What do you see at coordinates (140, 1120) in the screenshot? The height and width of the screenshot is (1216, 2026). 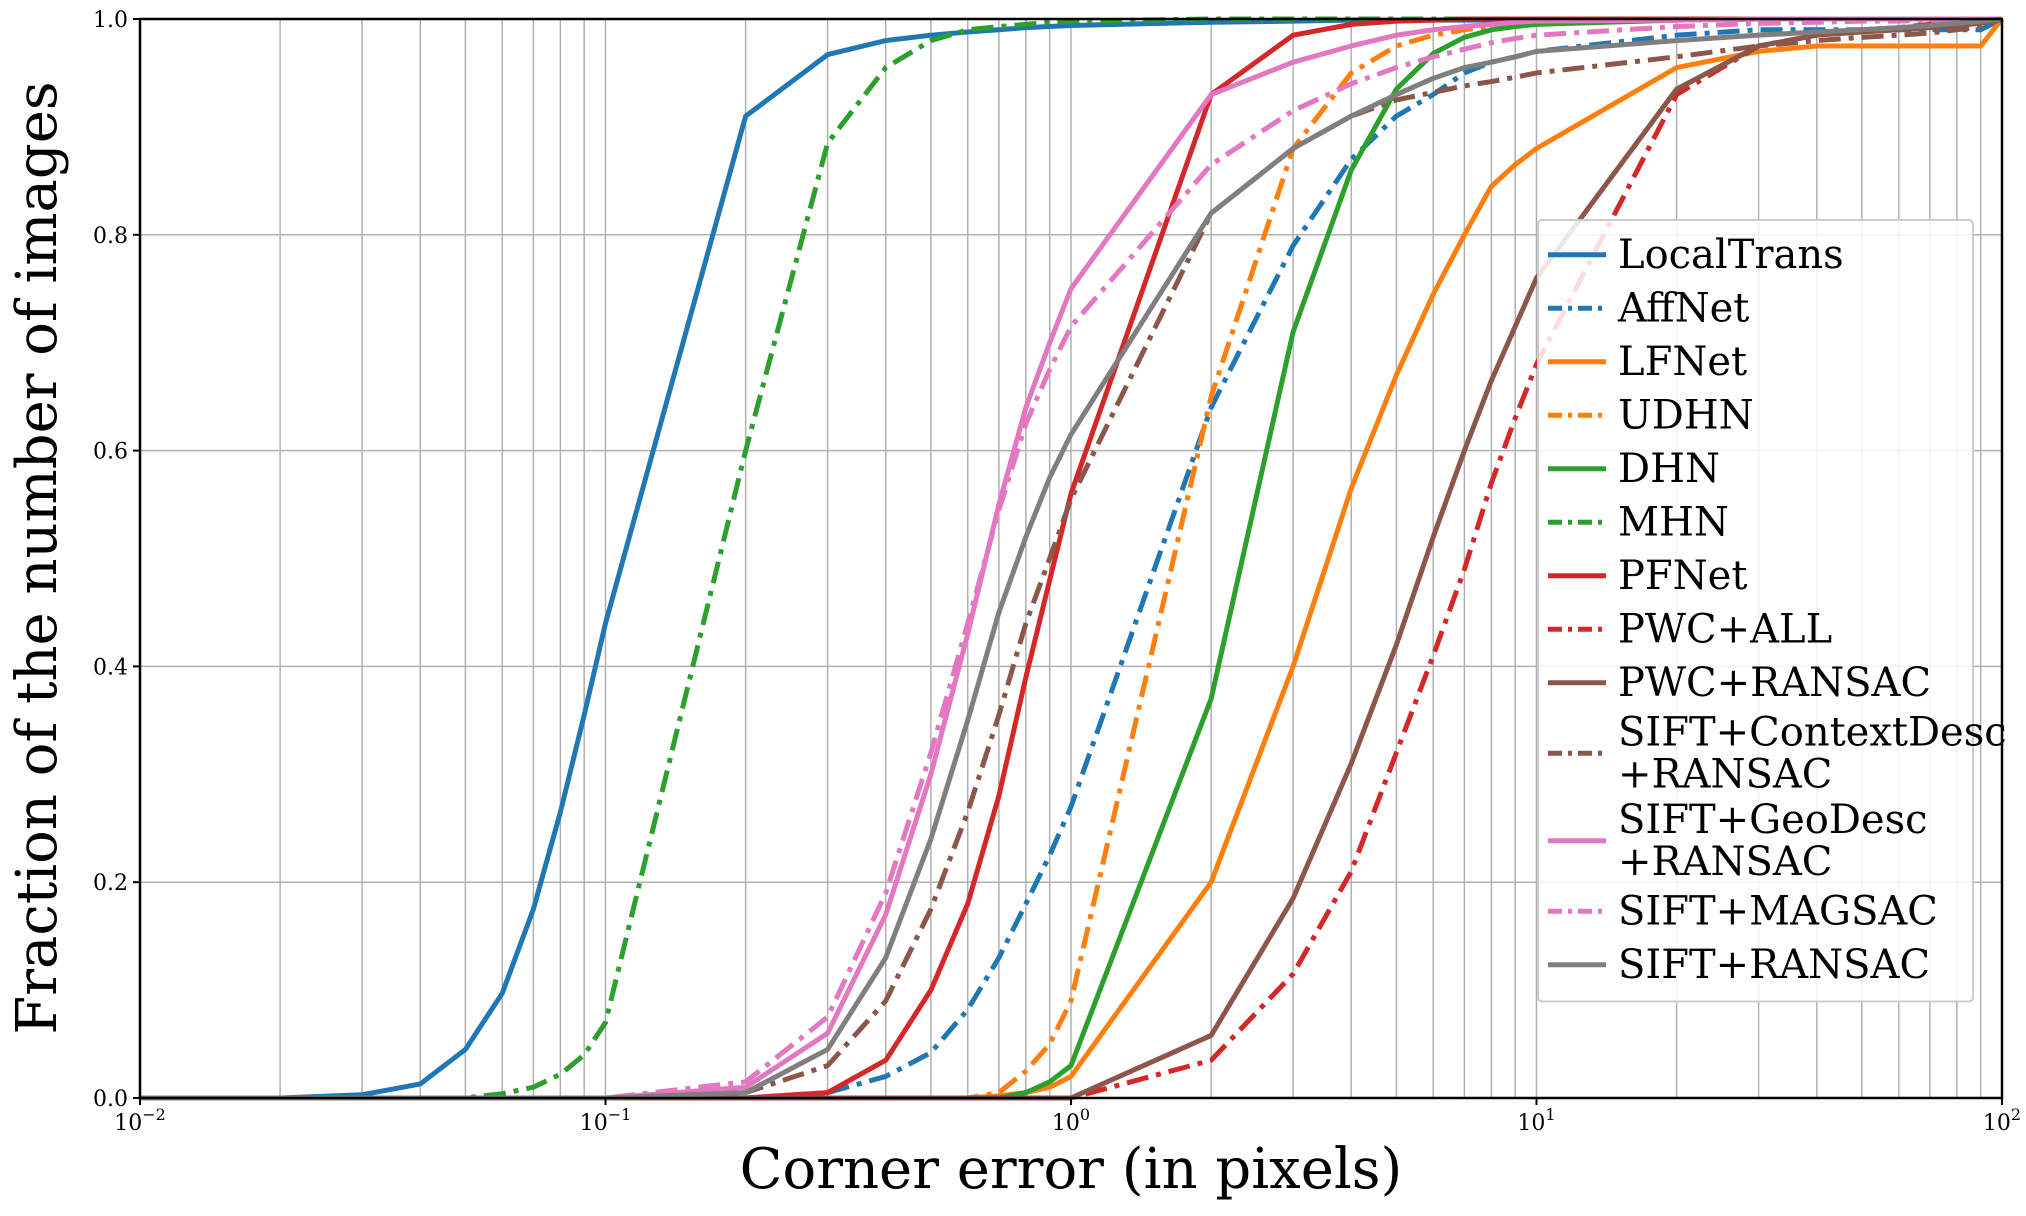 I see `x-tick-label: 10⁻²` at bounding box center [140, 1120].